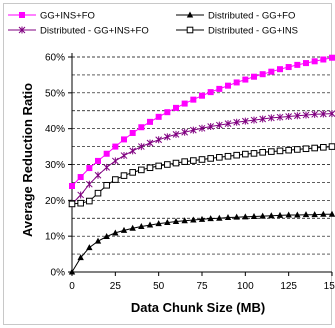 The image size is (335, 328). What do you see at coordinates (202, 286) in the screenshot?
I see `x-tick-labels: 0 25 50 75 100 125 150` at bounding box center [202, 286].